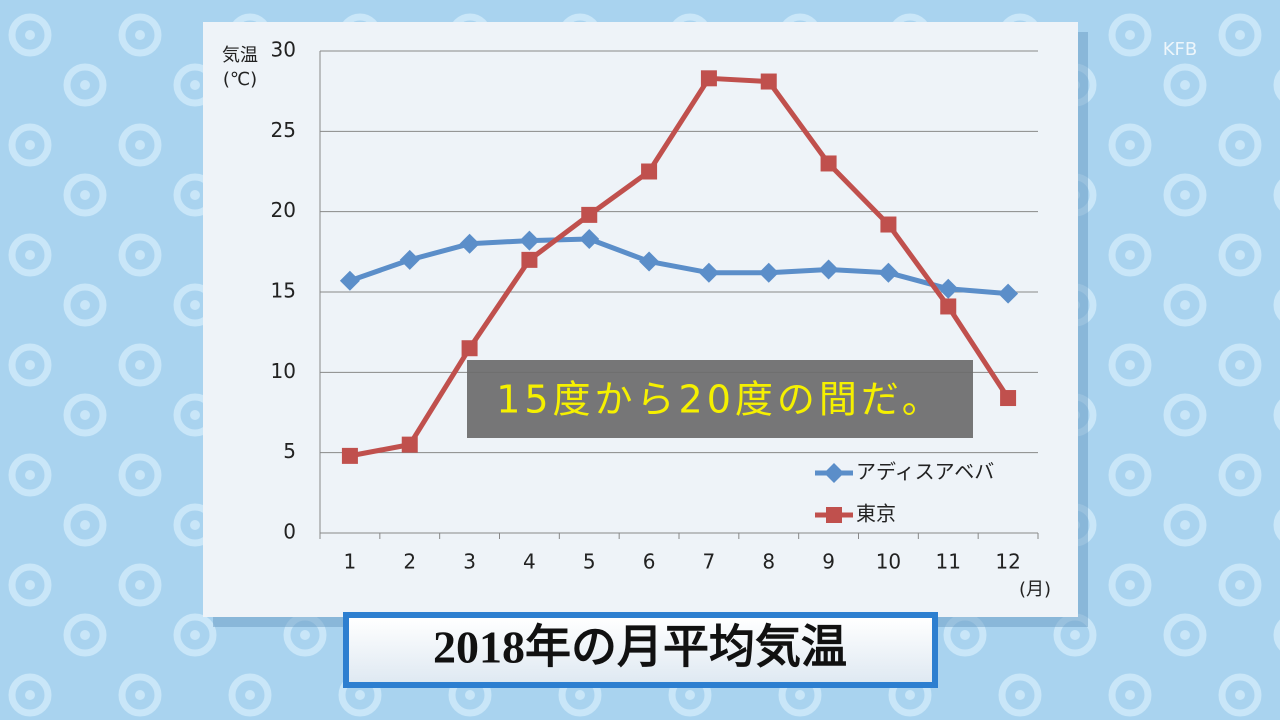  Describe the element at coordinates (589, 562) in the screenshot. I see `x-tick-label: 5` at that location.